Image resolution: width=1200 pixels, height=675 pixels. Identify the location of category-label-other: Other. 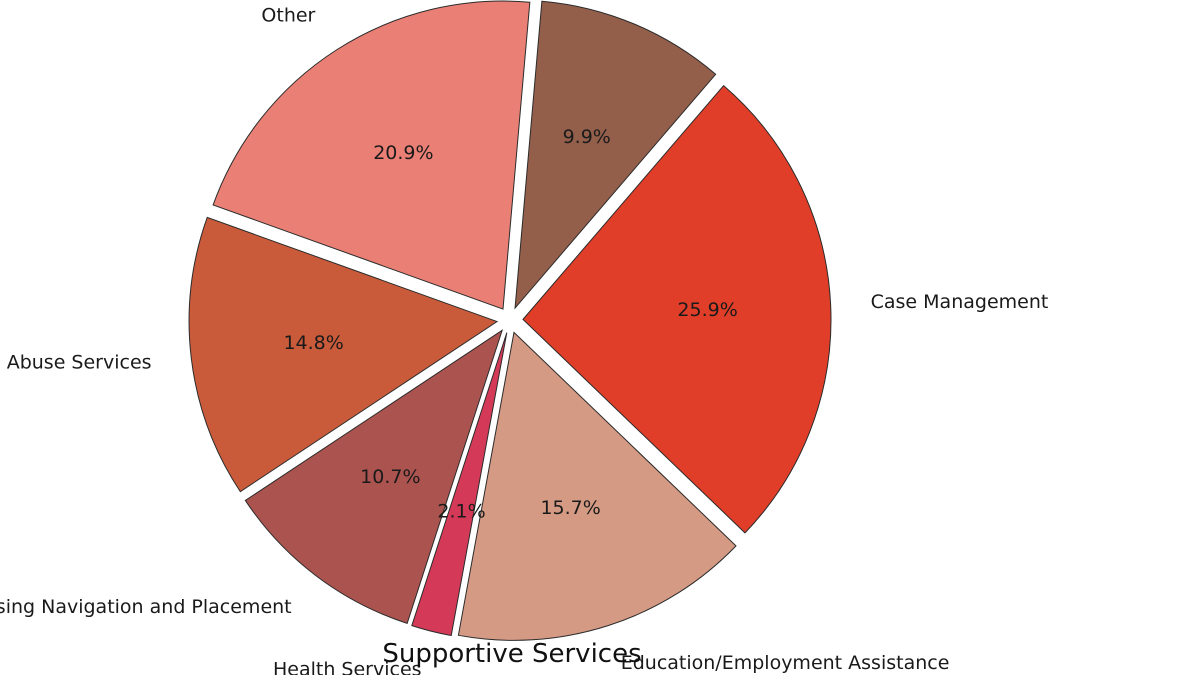
(288, 15).